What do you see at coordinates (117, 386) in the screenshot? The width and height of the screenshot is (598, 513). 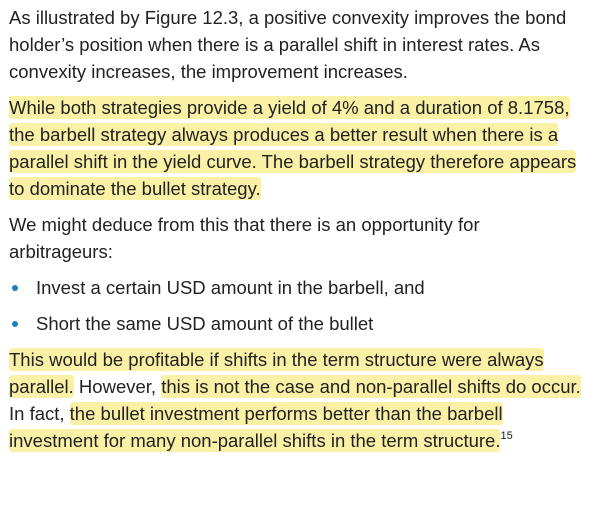 I see `text-however: However,` at bounding box center [117, 386].